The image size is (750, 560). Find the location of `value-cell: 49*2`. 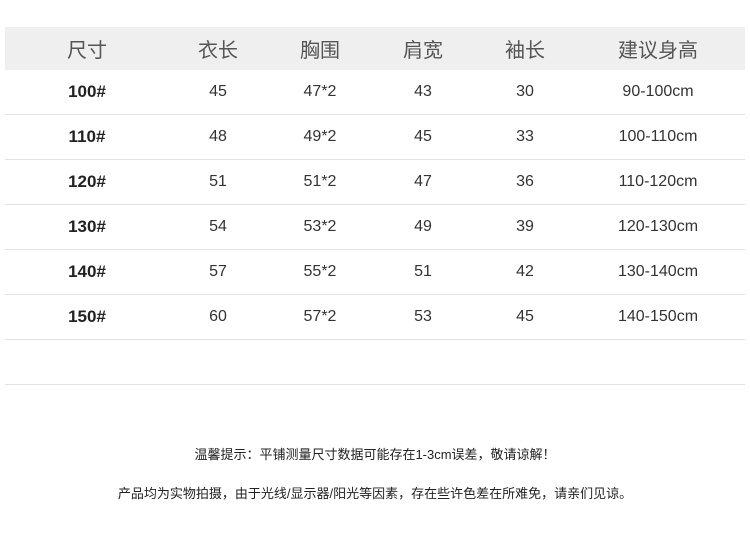

value-cell: 49*2 is located at coordinates (320, 136).